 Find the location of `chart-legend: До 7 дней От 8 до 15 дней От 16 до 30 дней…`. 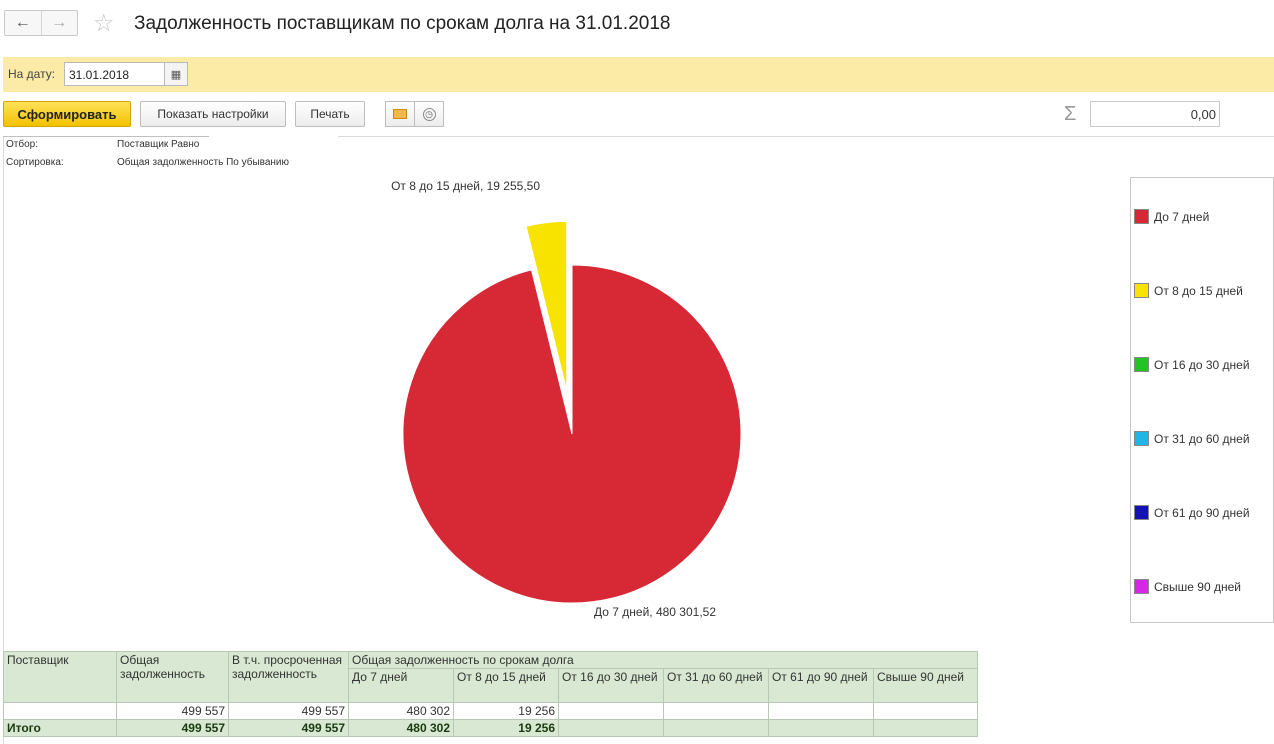

chart-legend: До 7 дней От 8 до 15 дней От 16 до 30 дней… is located at coordinates (1202, 400).